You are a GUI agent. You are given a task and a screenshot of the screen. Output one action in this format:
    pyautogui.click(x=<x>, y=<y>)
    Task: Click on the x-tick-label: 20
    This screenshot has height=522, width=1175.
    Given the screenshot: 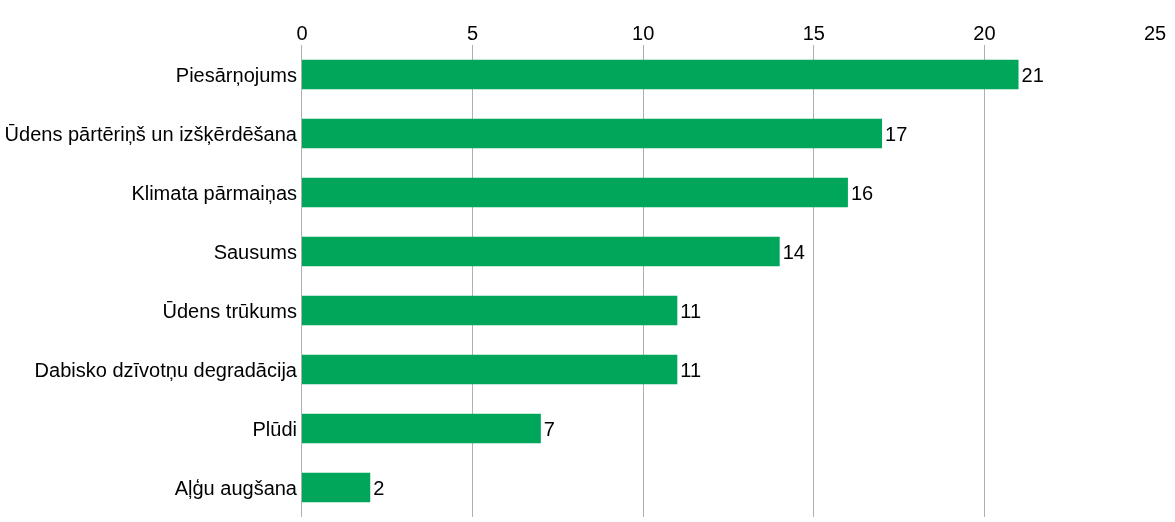 What is the action you would take?
    pyautogui.click(x=984, y=33)
    